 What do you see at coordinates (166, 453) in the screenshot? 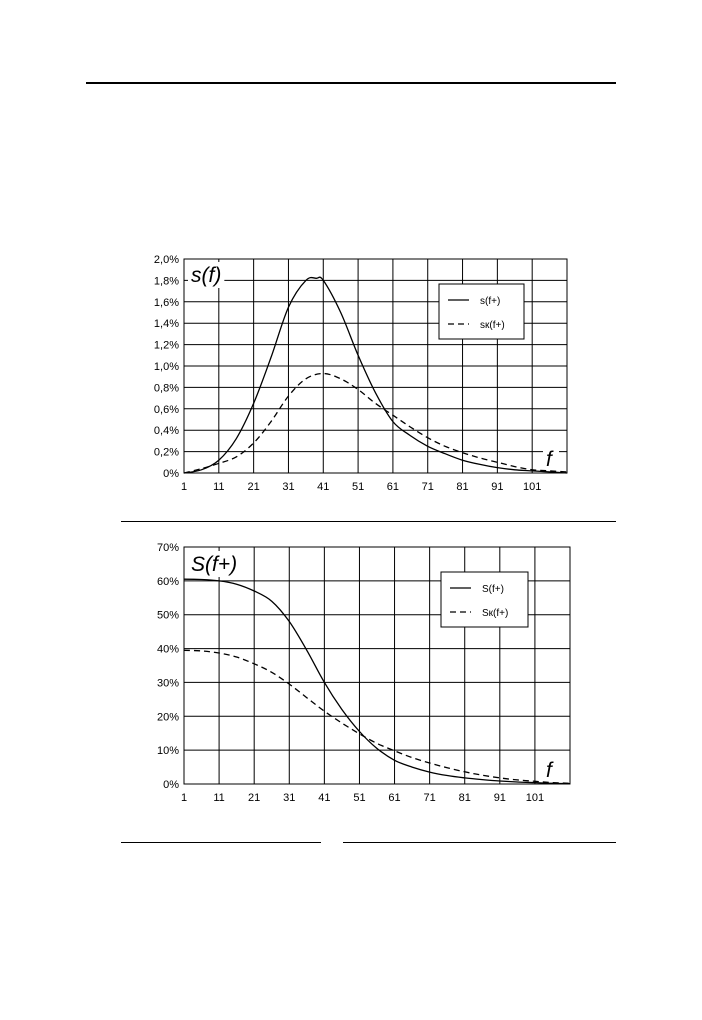
I see `y-tick-label: 0,2%` at bounding box center [166, 453].